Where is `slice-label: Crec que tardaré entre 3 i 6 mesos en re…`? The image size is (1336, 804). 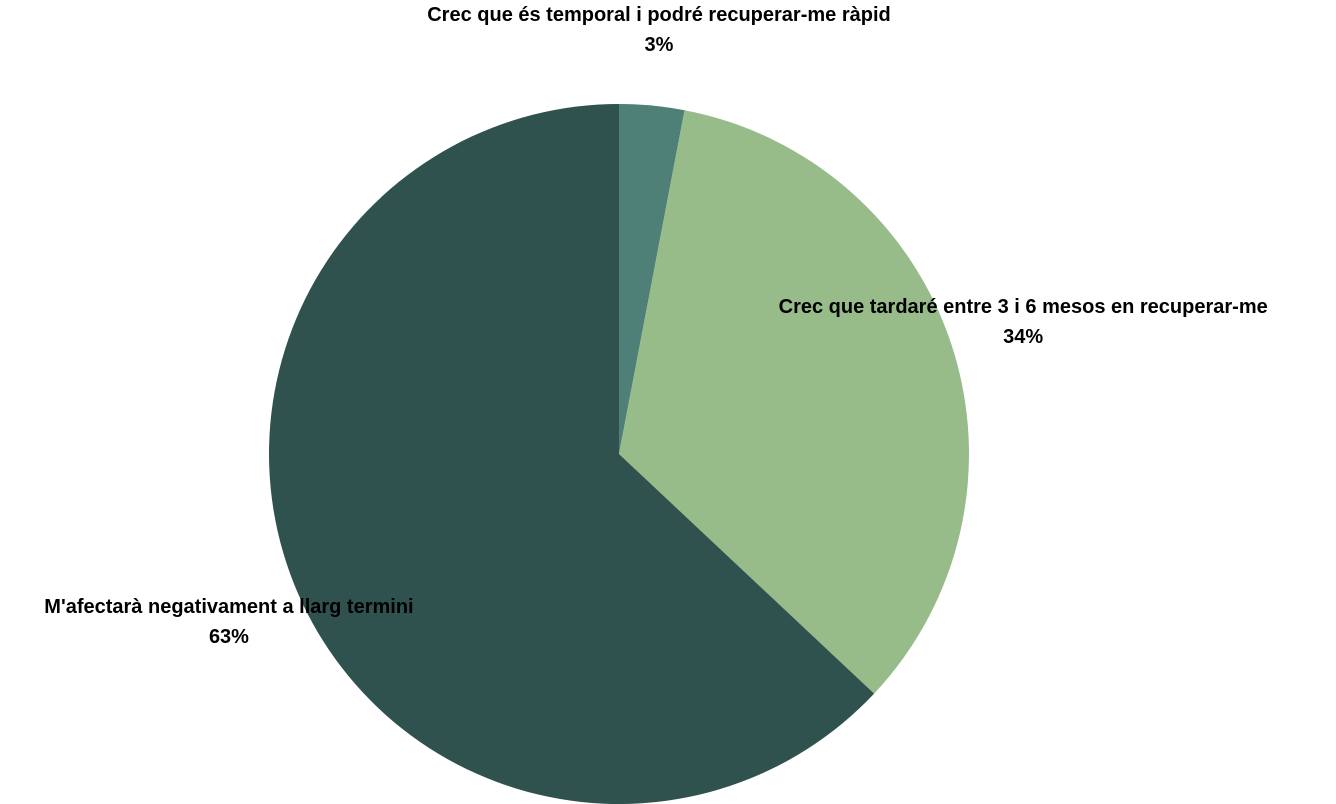
slice-label: Crec que tardaré entre 3 i 6 mesos en re… is located at coordinates (1023, 307).